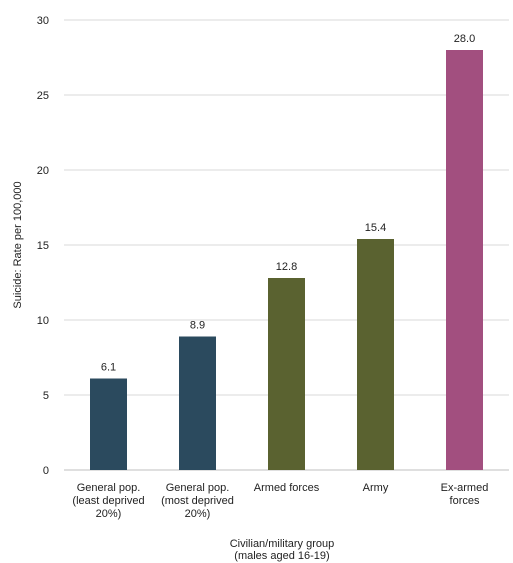 This screenshot has width=513, height=563. I want to click on data-label-1: 6.1, so click(108, 368).